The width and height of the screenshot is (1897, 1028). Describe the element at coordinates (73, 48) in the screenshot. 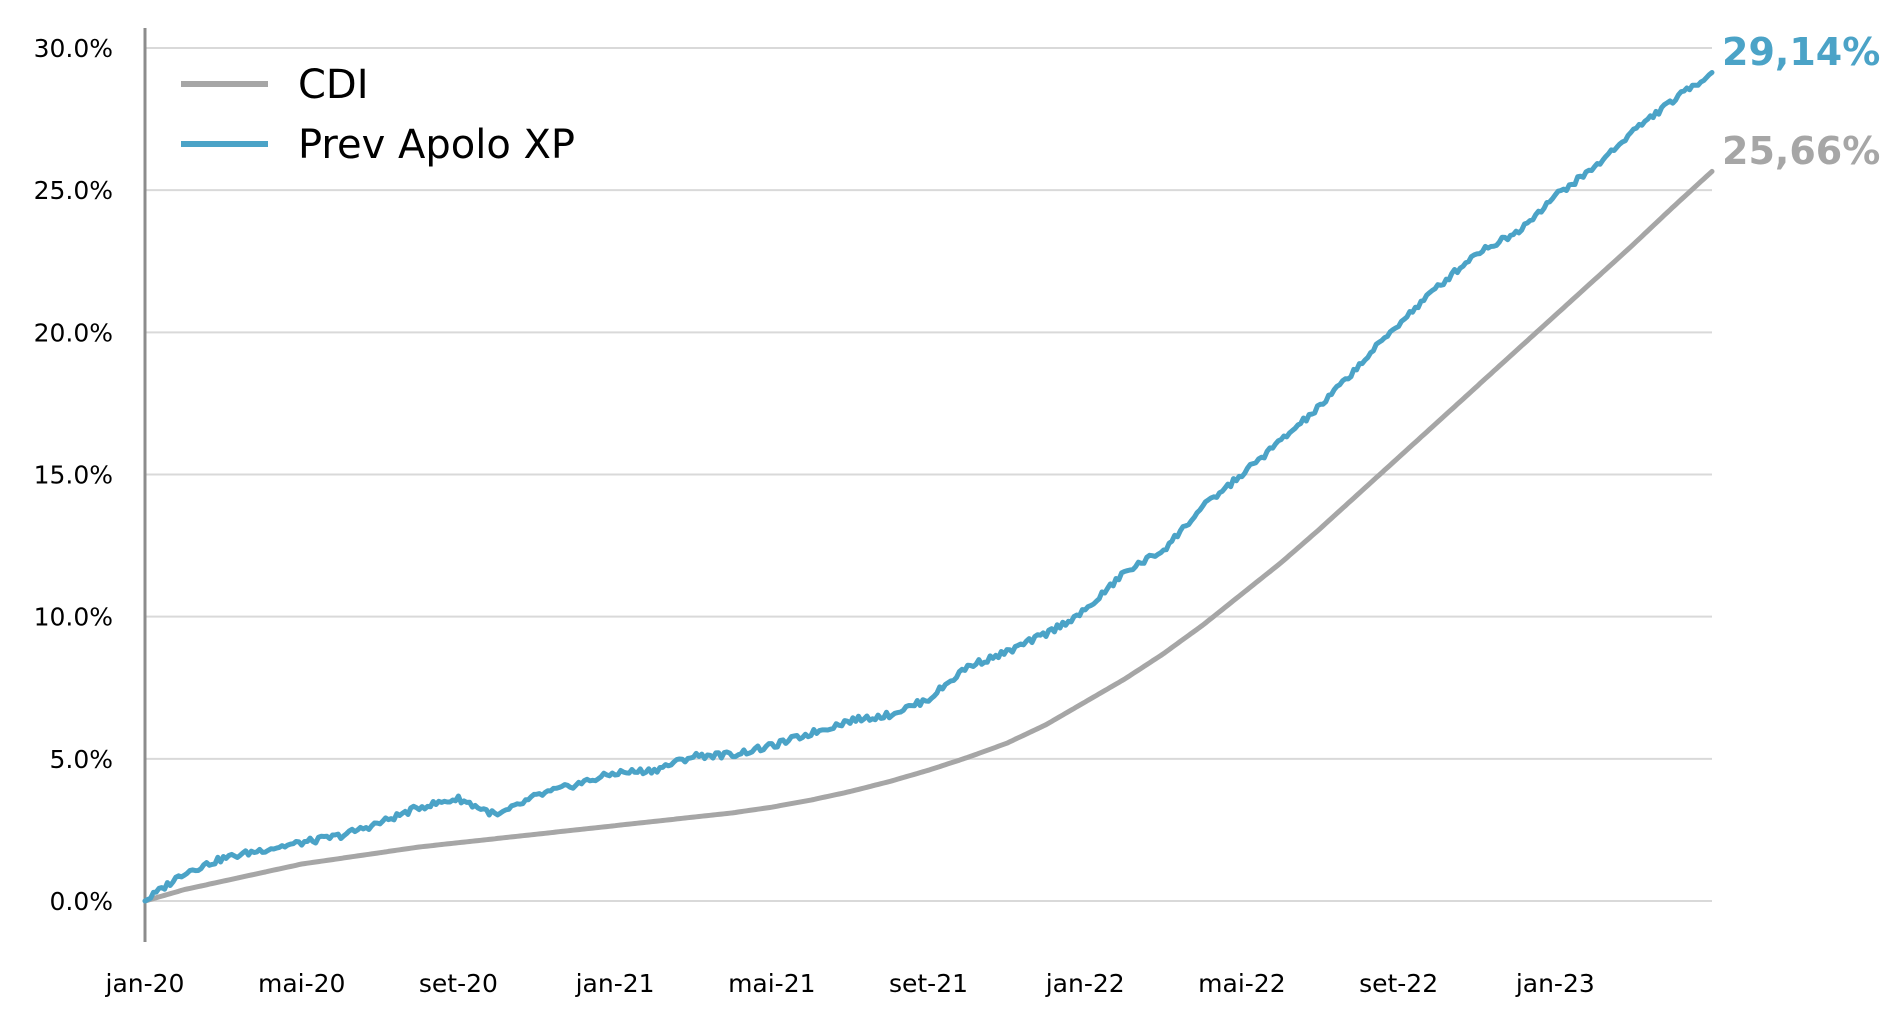

I see `y-tick-label: 30.0%` at that location.